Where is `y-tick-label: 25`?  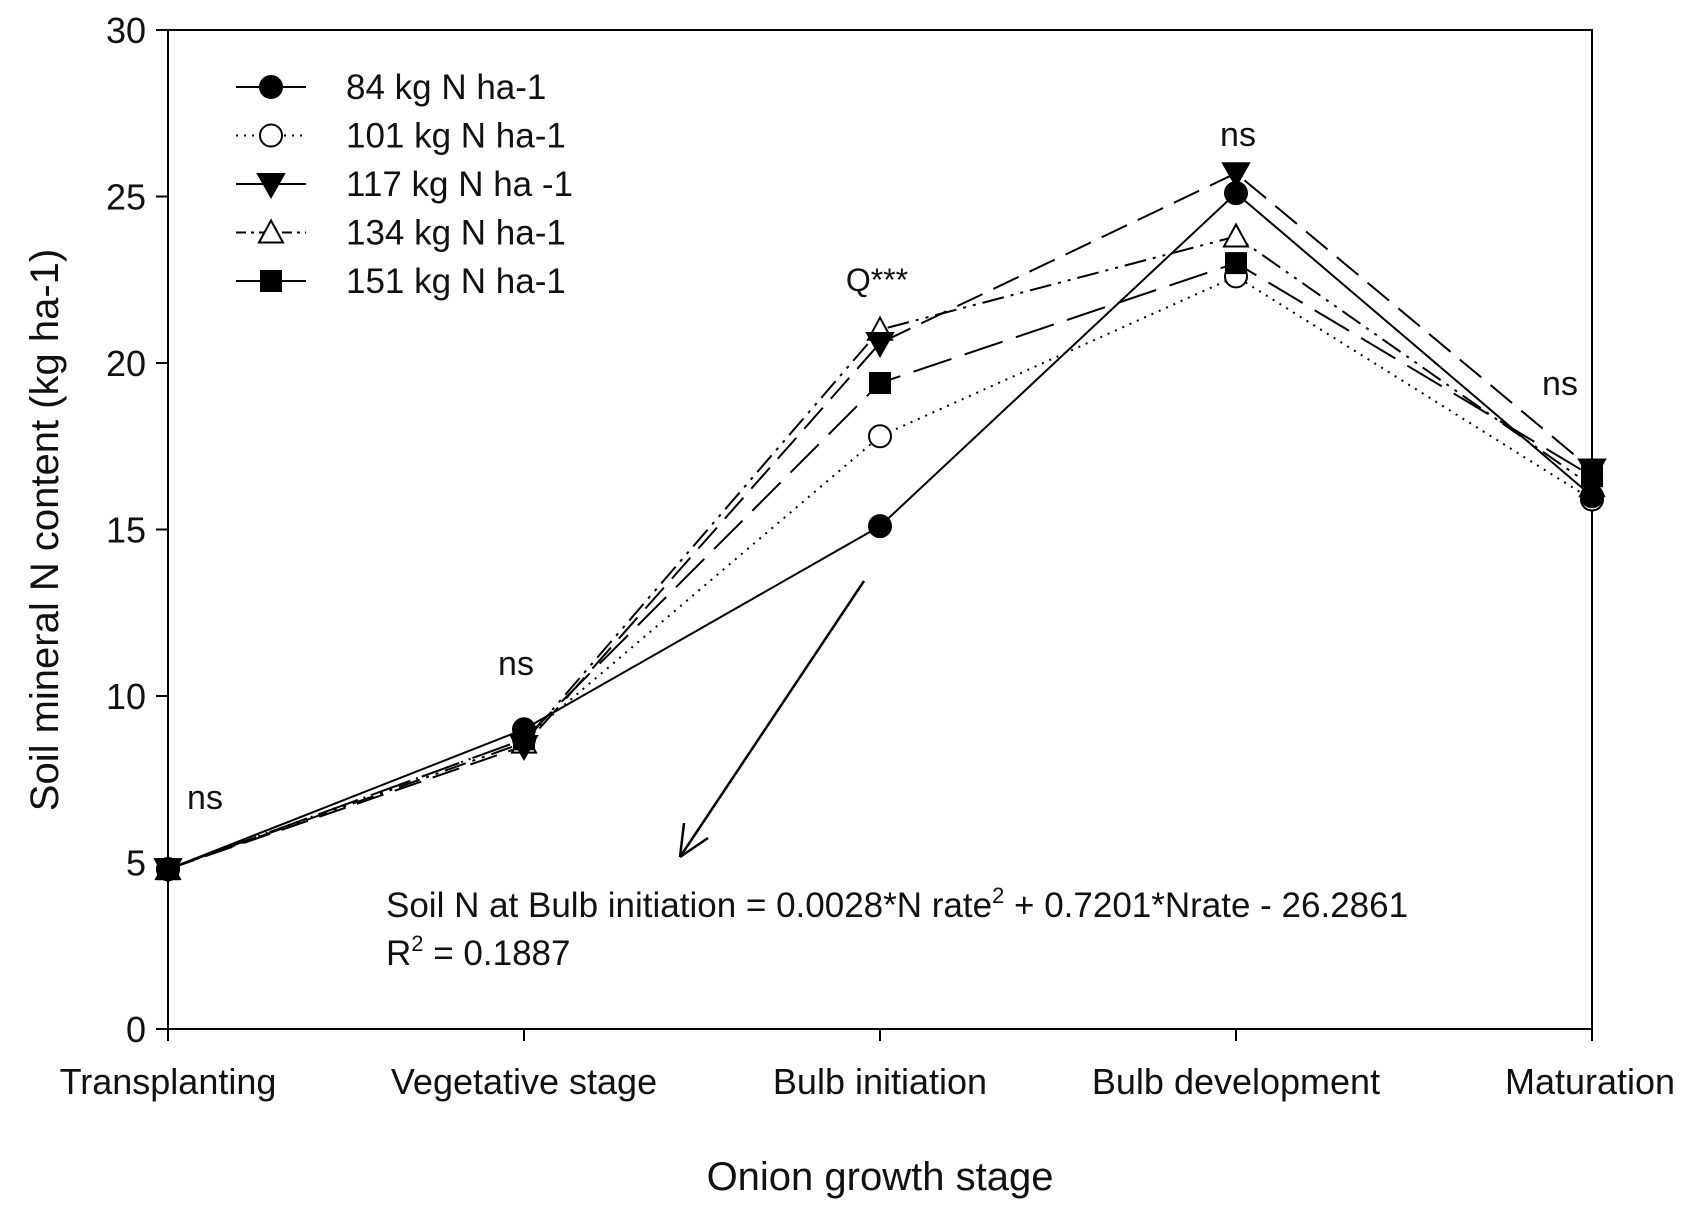
y-tick-label: 25 is located at coordinates (126, 197).